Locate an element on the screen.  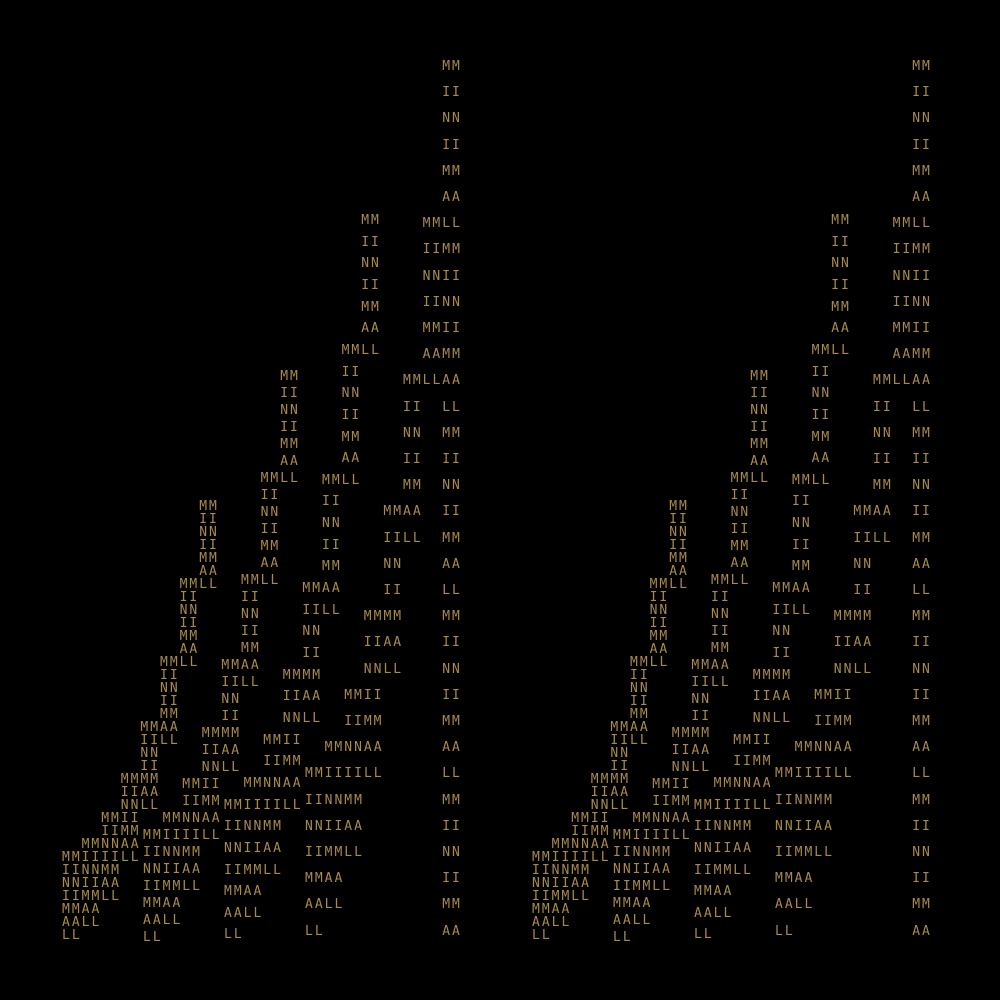
ascii-text-chunk: NNII is located at coordinates (912, 276).